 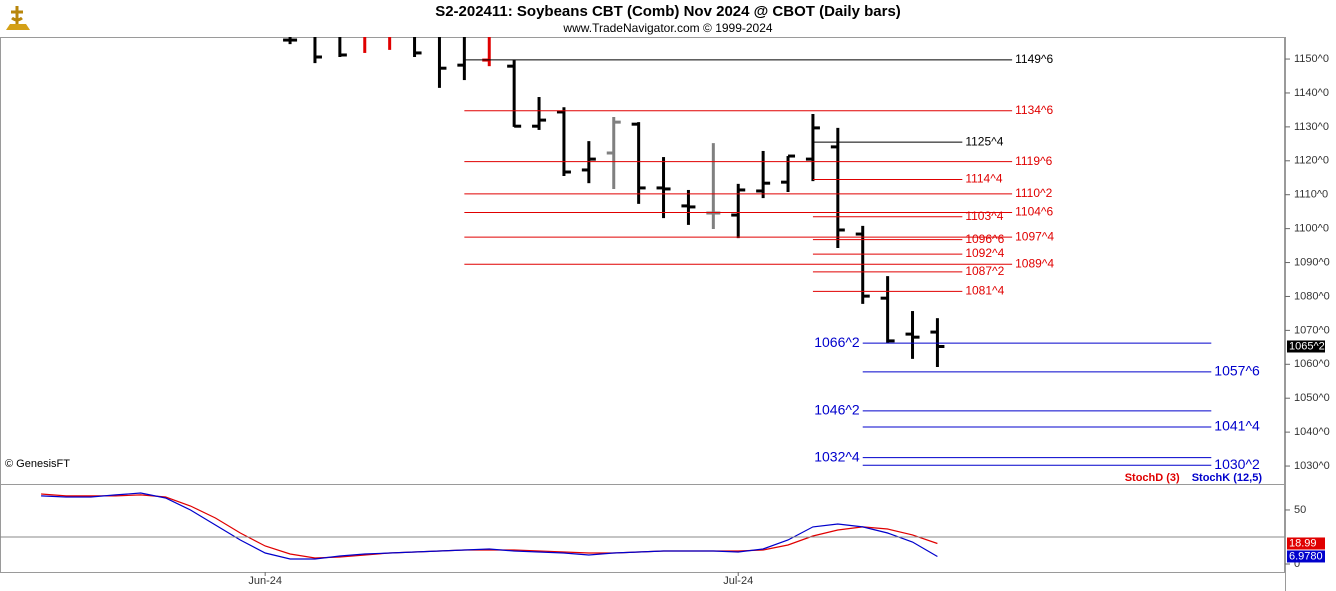 I want to click on logo-base, so click(x=18, y=27).